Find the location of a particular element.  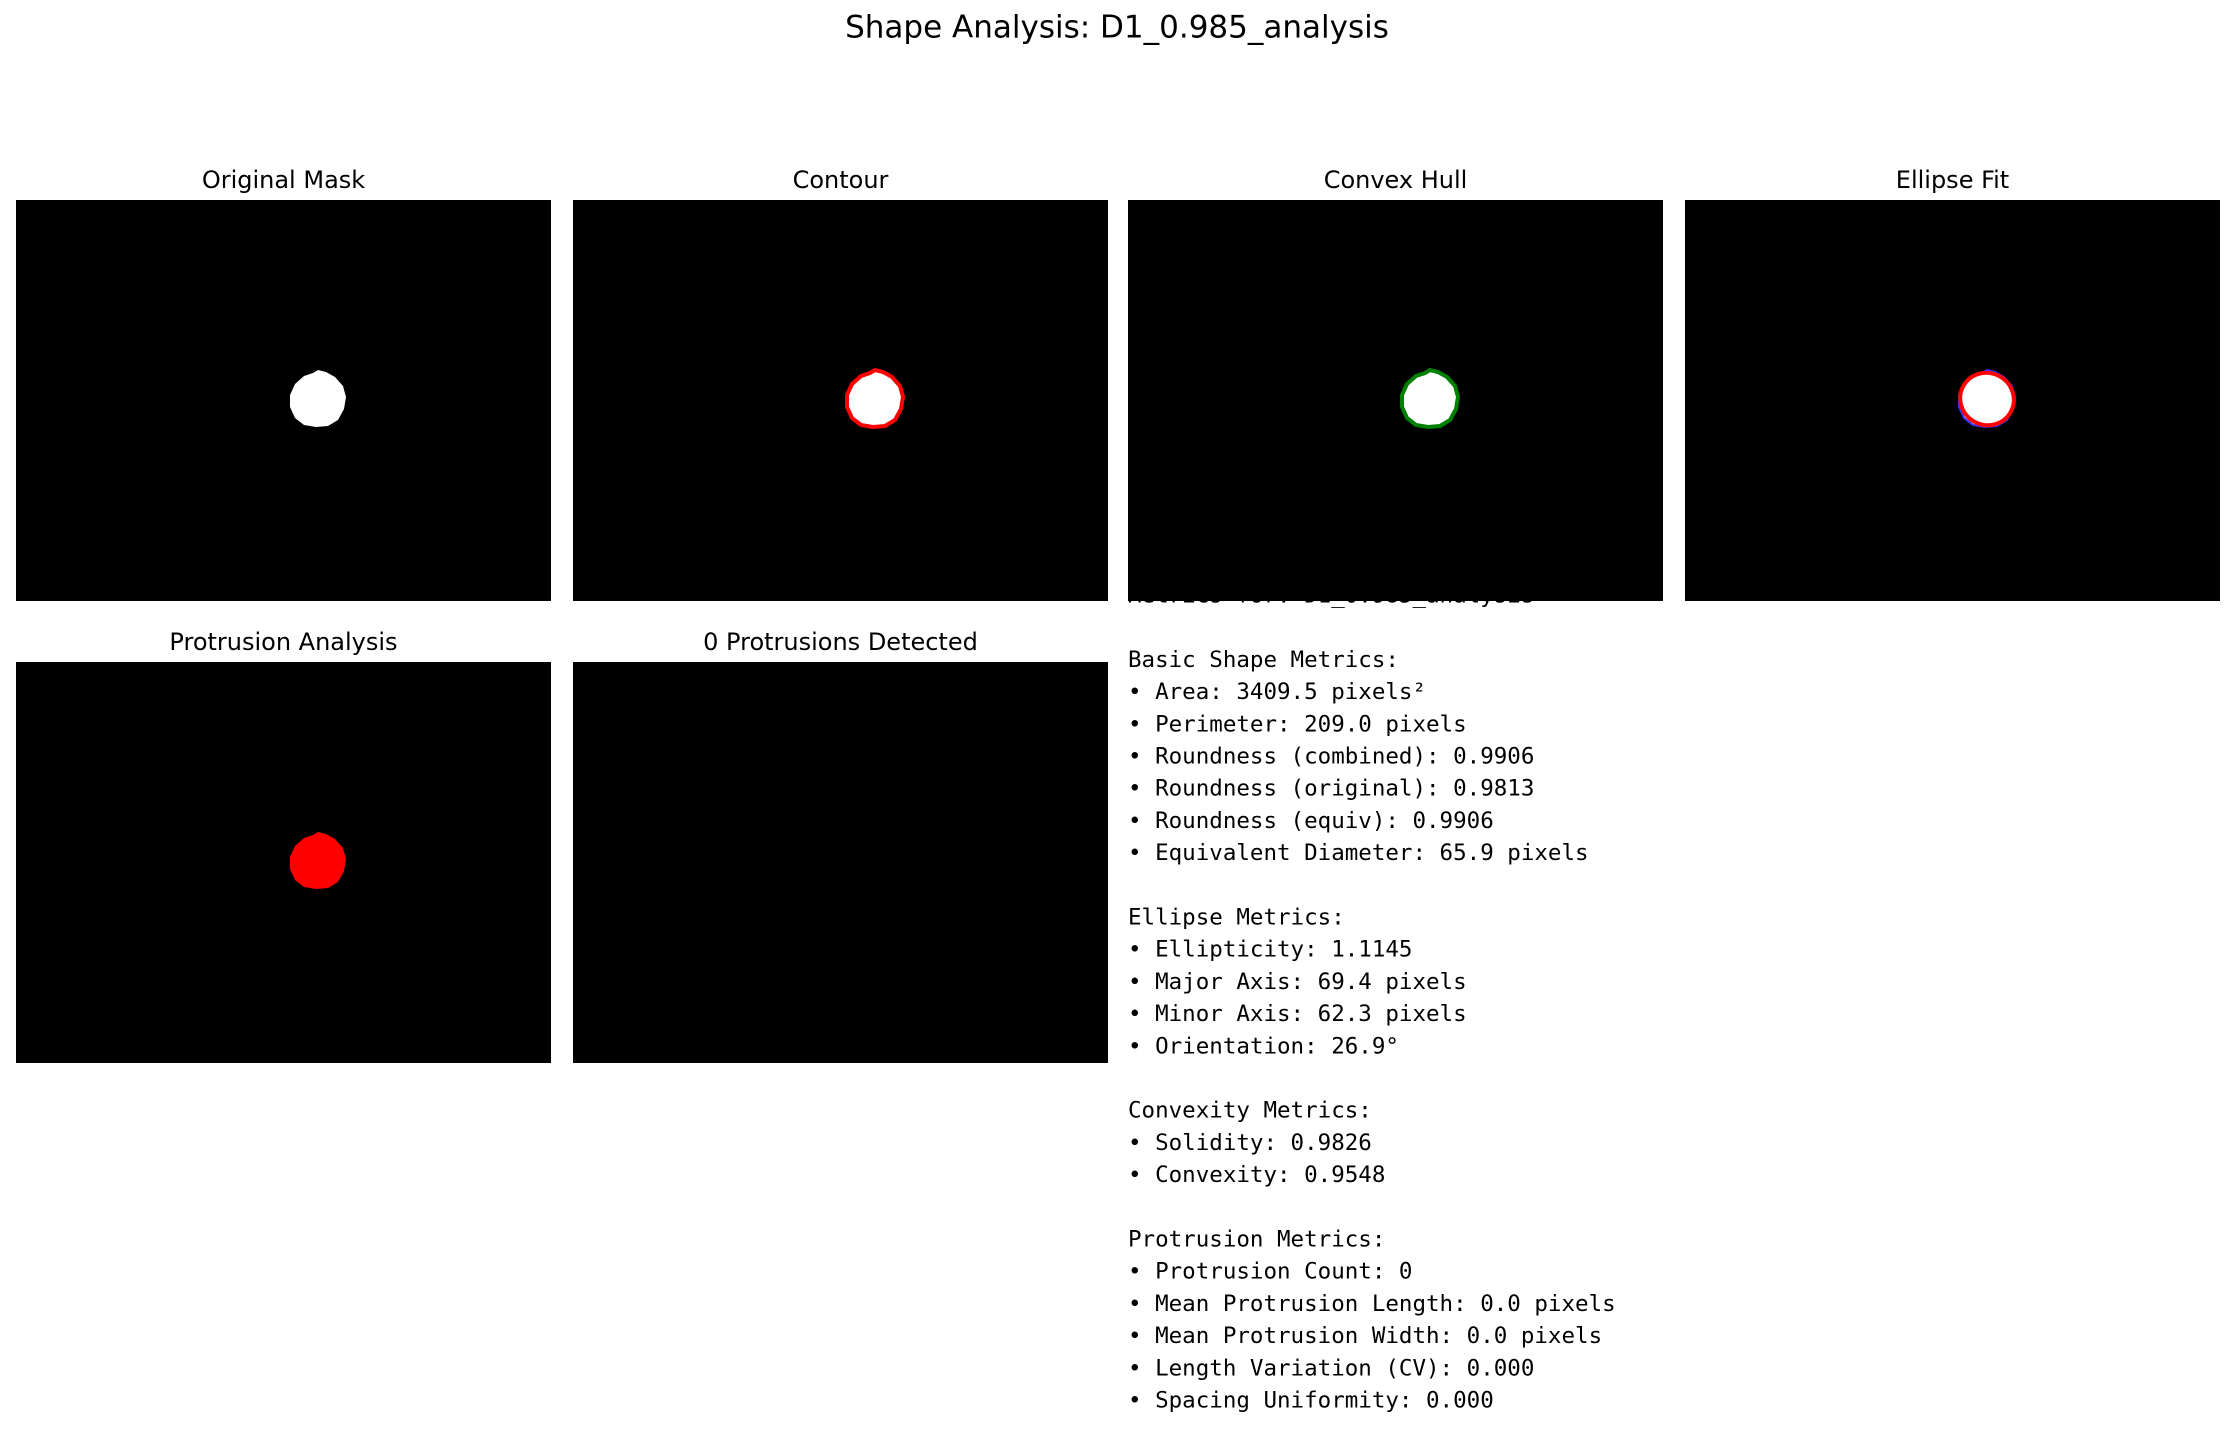

section-heading: Protrusion Metrics: is located at coordinates (1256, 1240).